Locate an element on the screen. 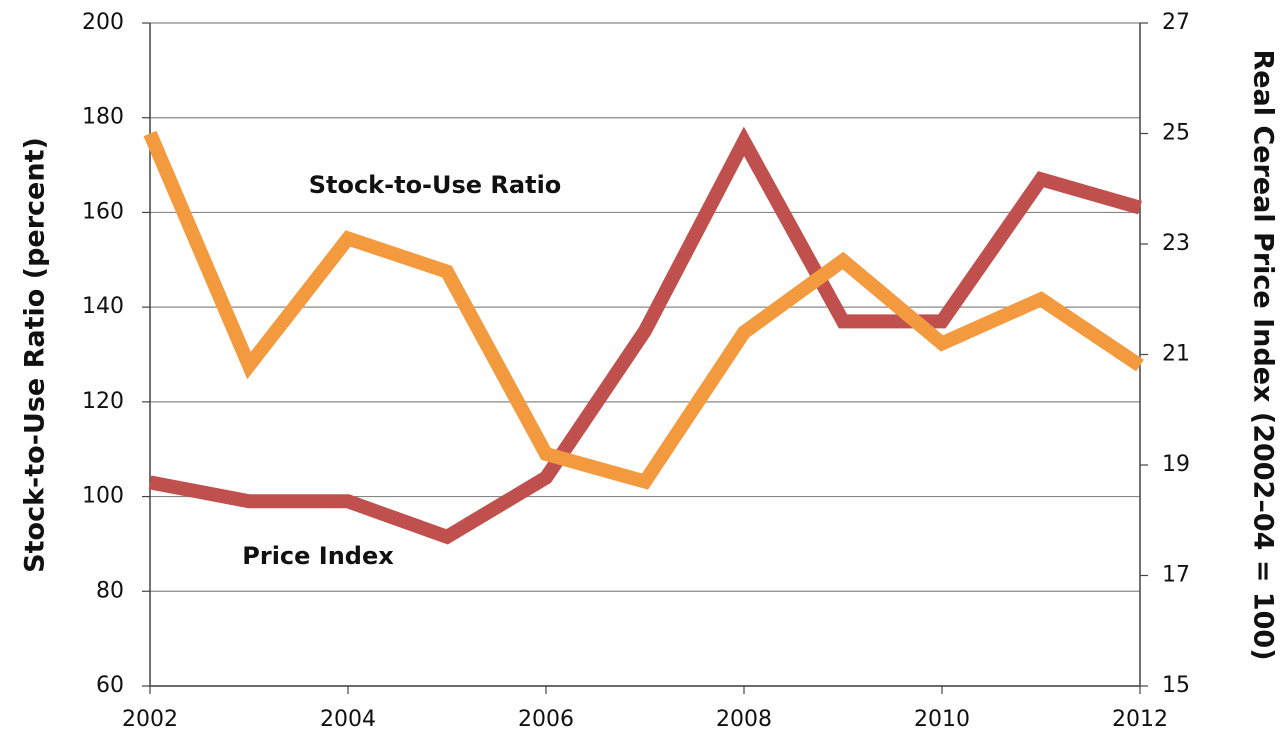 This screenshot has width=1286, height=738. y-tick-label: 200 is located at coordinates (103, 22).